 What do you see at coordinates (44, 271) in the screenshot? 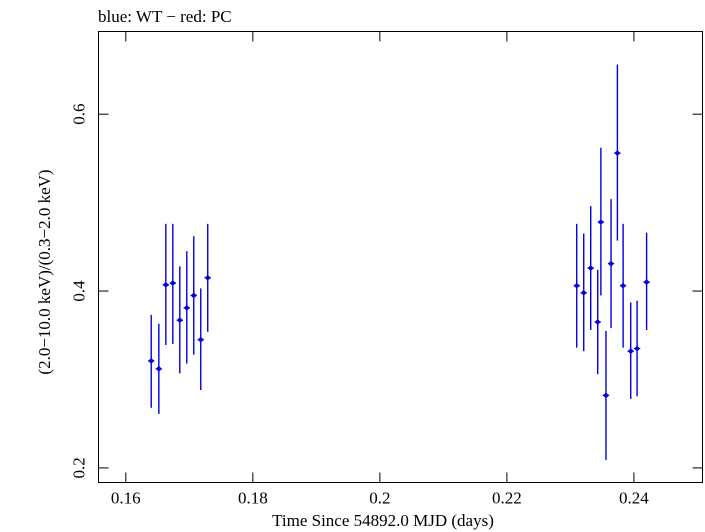
I see `y-axis-label: (2.0−10.0 keV)/(0.3−2.0 keV)` at bounding box center [44, 271].